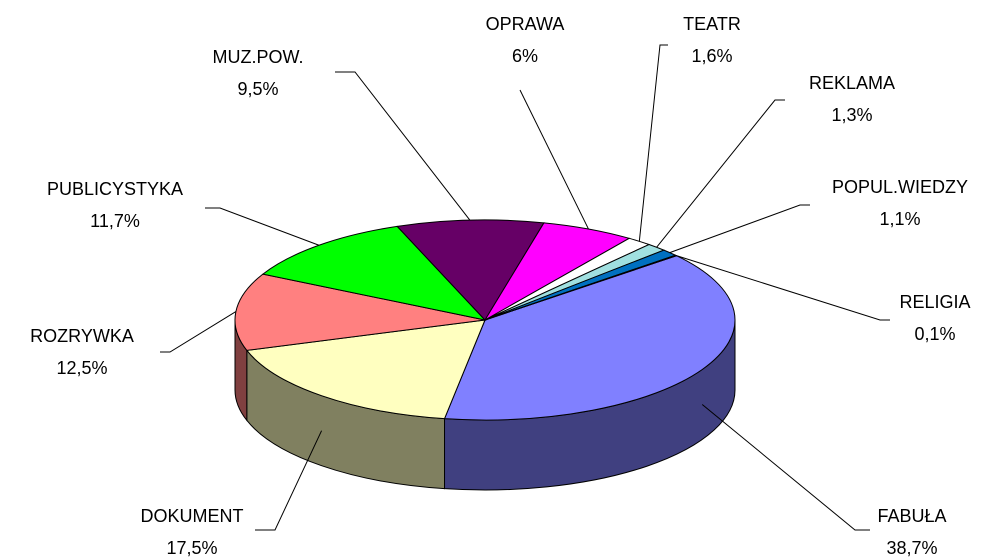 This screenshot has width=998, height=557. I want to click on category-label: TEATR, so click(712, 24).